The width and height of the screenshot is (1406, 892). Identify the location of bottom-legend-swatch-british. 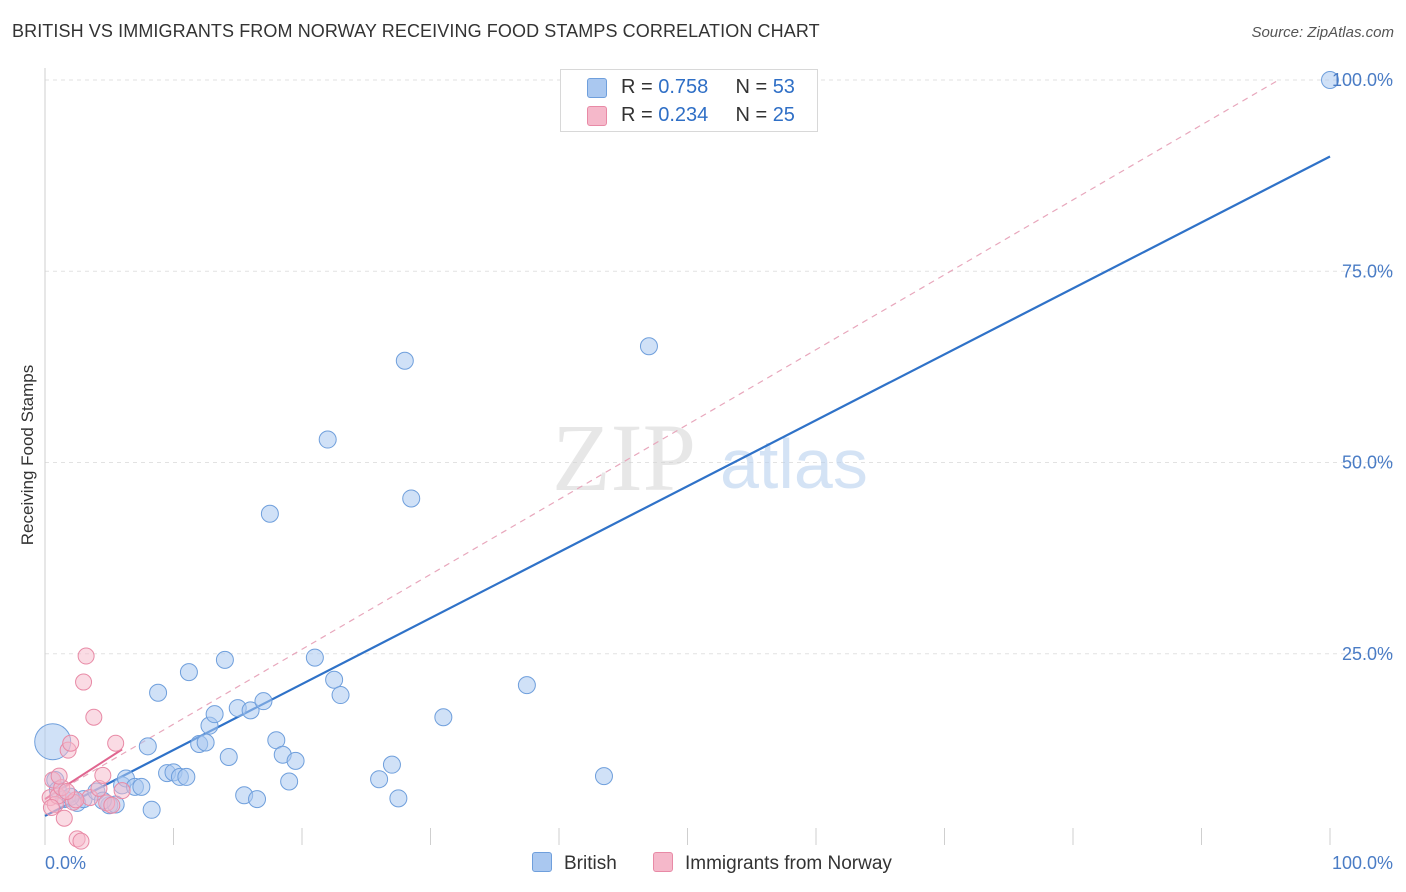
(542, 862).